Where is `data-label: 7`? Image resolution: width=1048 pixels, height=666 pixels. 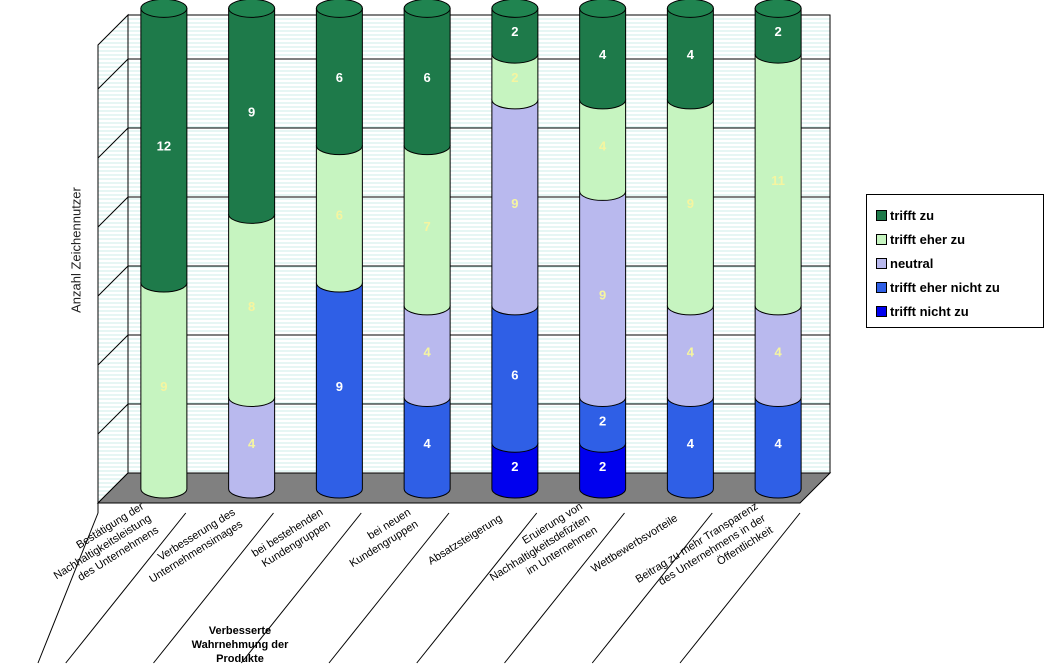
data-label: 7 is located at coordinates (427, 226).